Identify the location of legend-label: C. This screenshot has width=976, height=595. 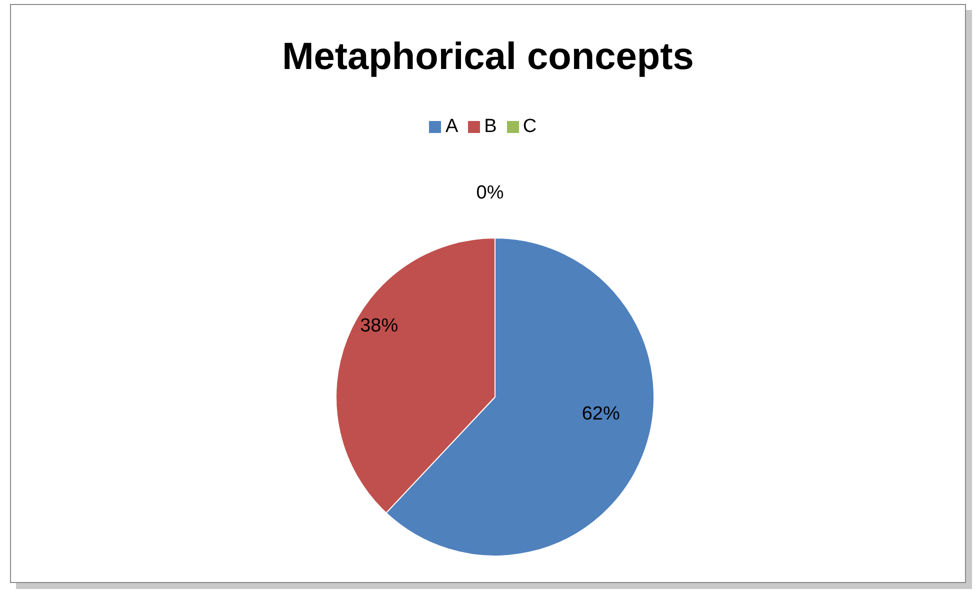
(529, 126).